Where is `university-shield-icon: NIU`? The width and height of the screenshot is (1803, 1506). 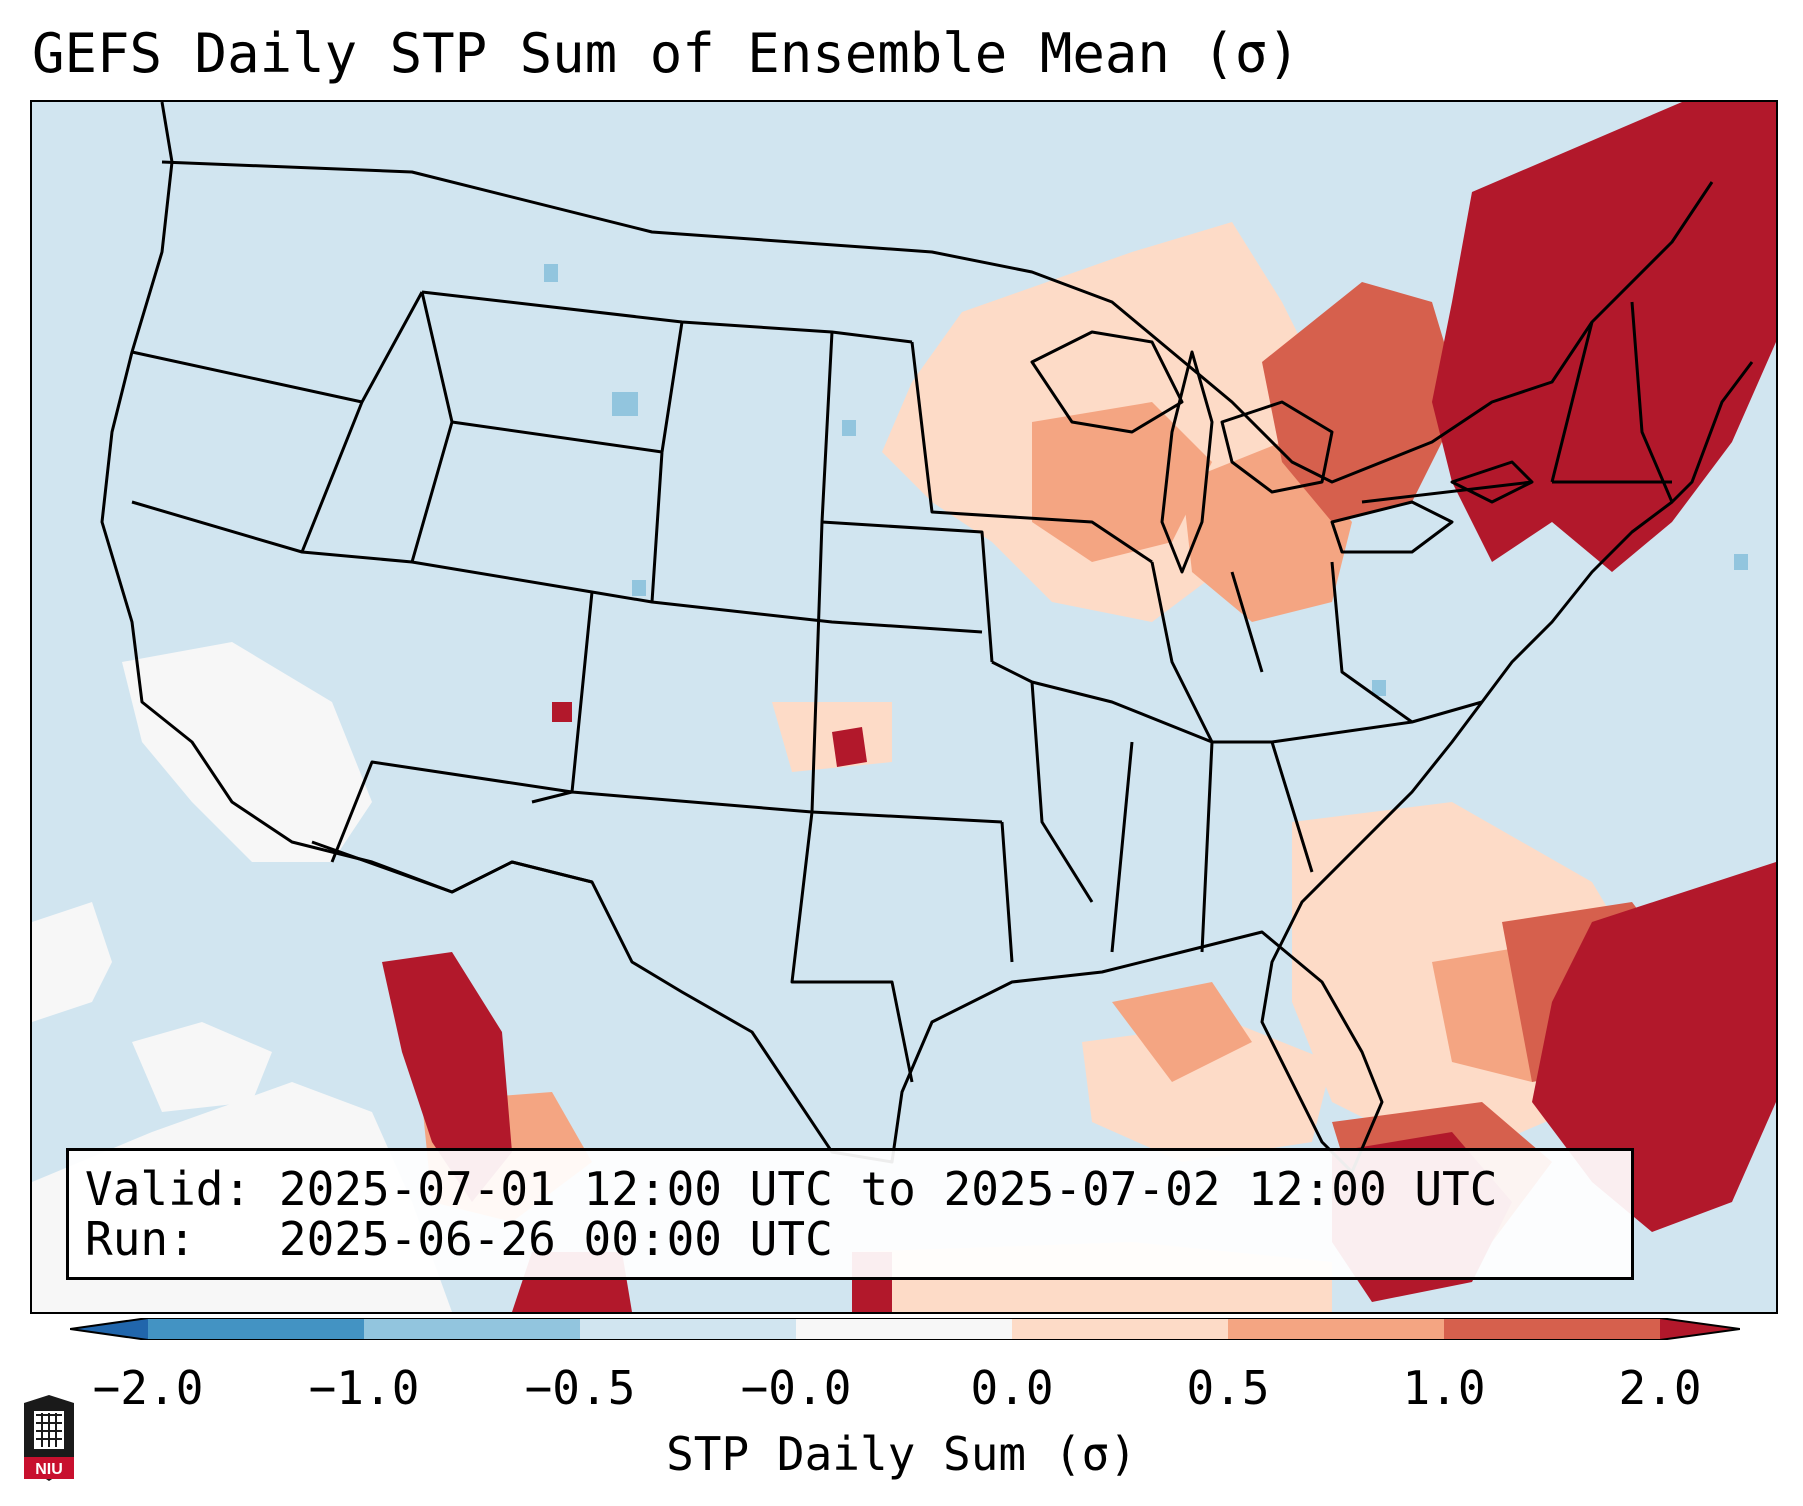
university-shield-icon: NIU is located at coordinates (49, 1438).